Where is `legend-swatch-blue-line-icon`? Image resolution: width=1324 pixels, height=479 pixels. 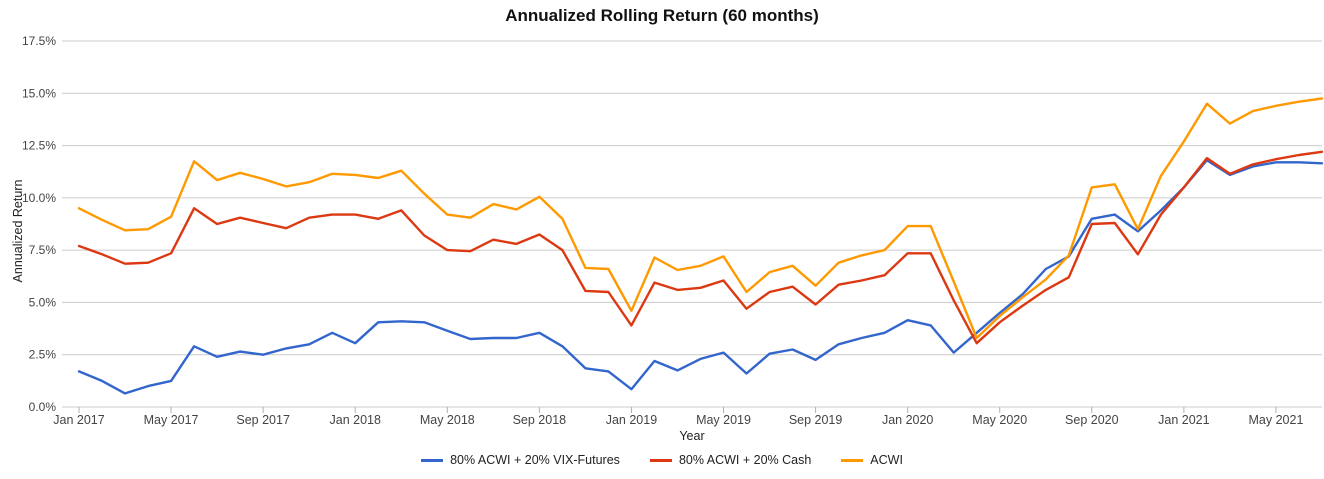
legend-swatch-blue-line-icon is located at coordinates (432, 460).